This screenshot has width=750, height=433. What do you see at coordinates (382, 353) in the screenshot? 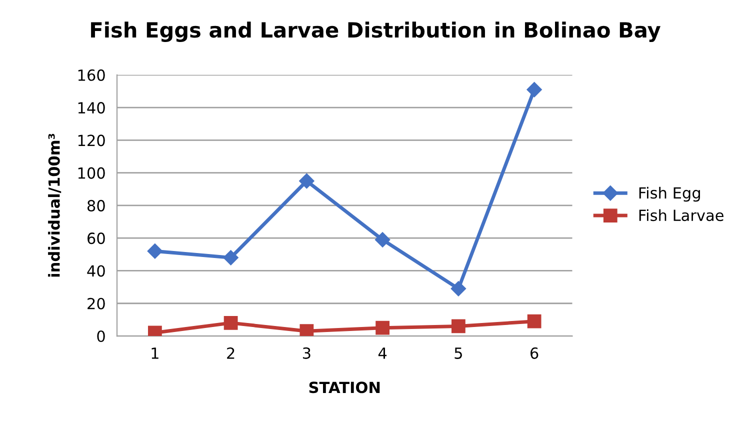
I see `x-tick-label: 4` at bounding box center [382, 353].